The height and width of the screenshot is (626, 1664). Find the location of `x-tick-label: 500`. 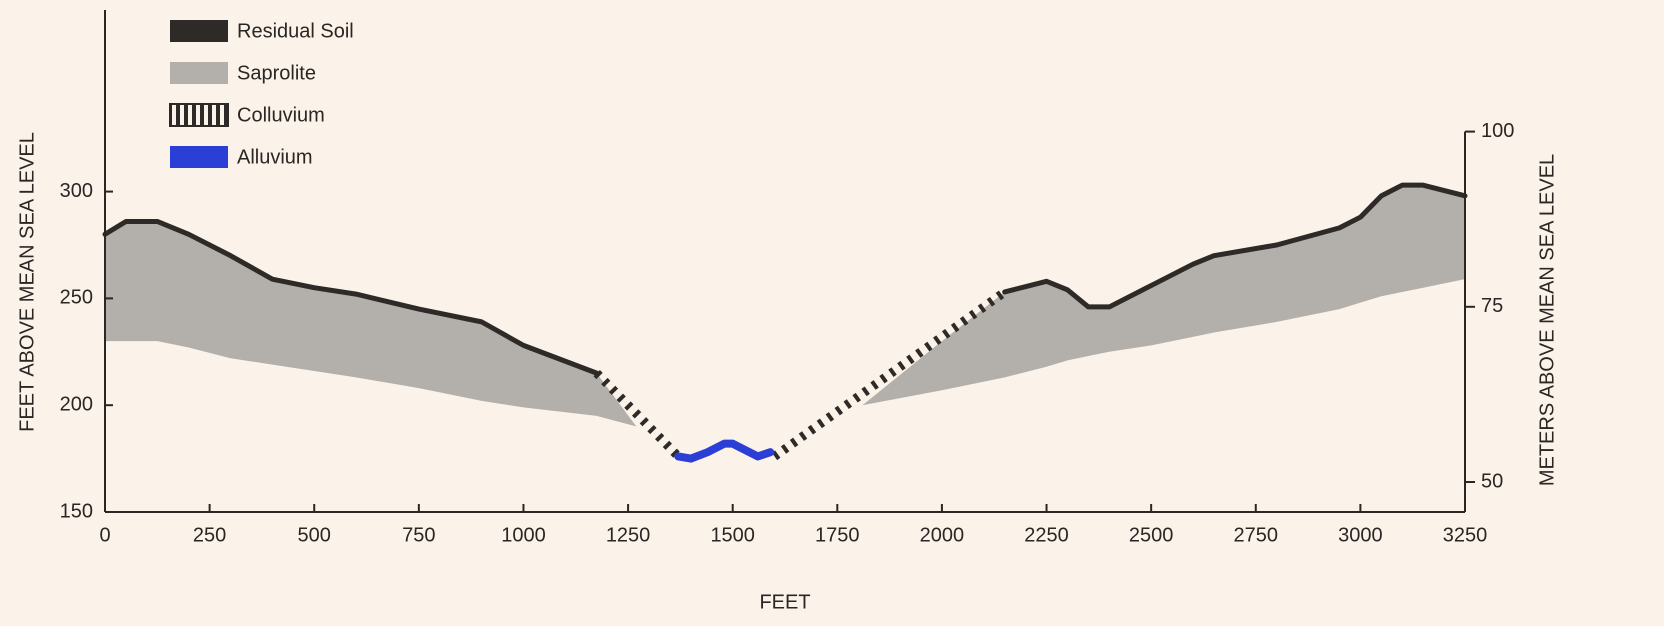

x-tick-label: 500 is located at coordinates (314, 535).